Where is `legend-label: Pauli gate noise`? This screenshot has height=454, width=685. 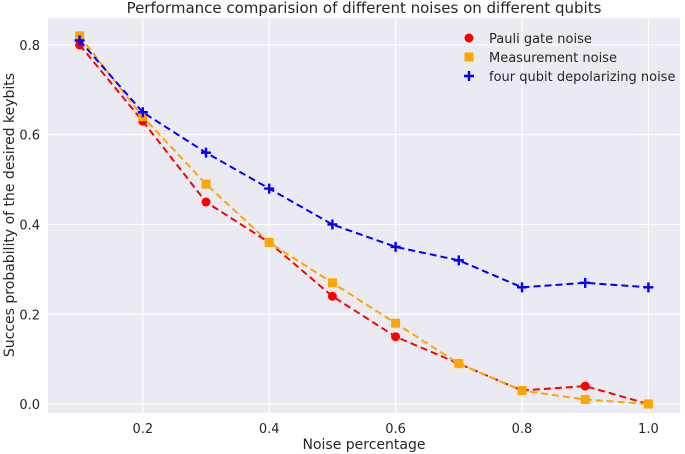
legend-label: Pauli gate noise is located at coordinates (540, 39).